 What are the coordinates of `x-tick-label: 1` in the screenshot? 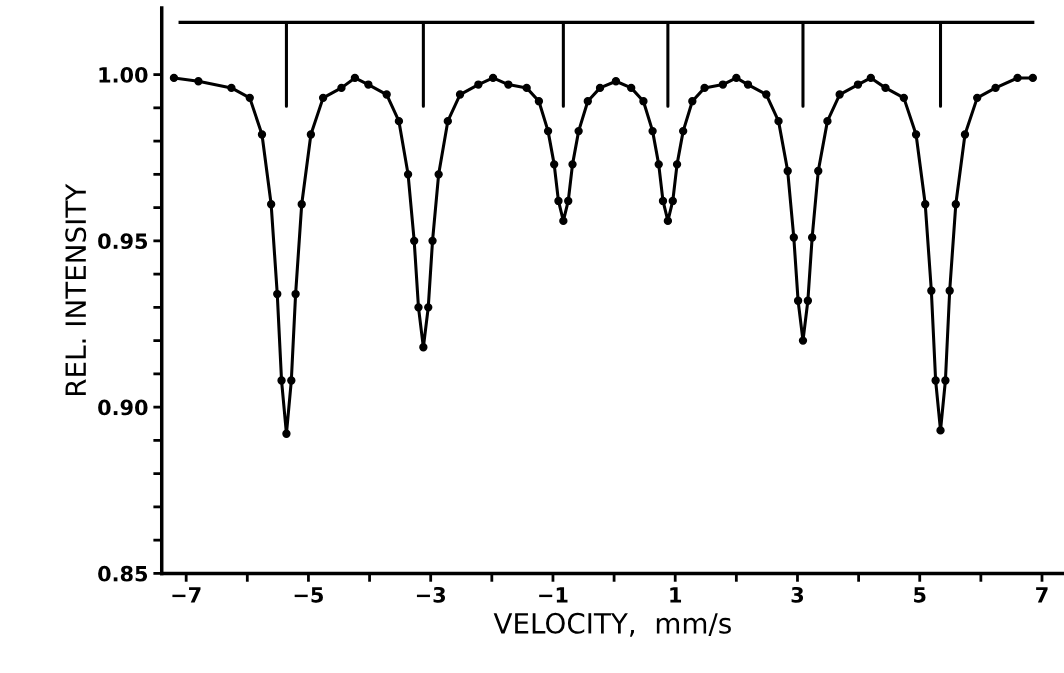 It's located at (676, 595).